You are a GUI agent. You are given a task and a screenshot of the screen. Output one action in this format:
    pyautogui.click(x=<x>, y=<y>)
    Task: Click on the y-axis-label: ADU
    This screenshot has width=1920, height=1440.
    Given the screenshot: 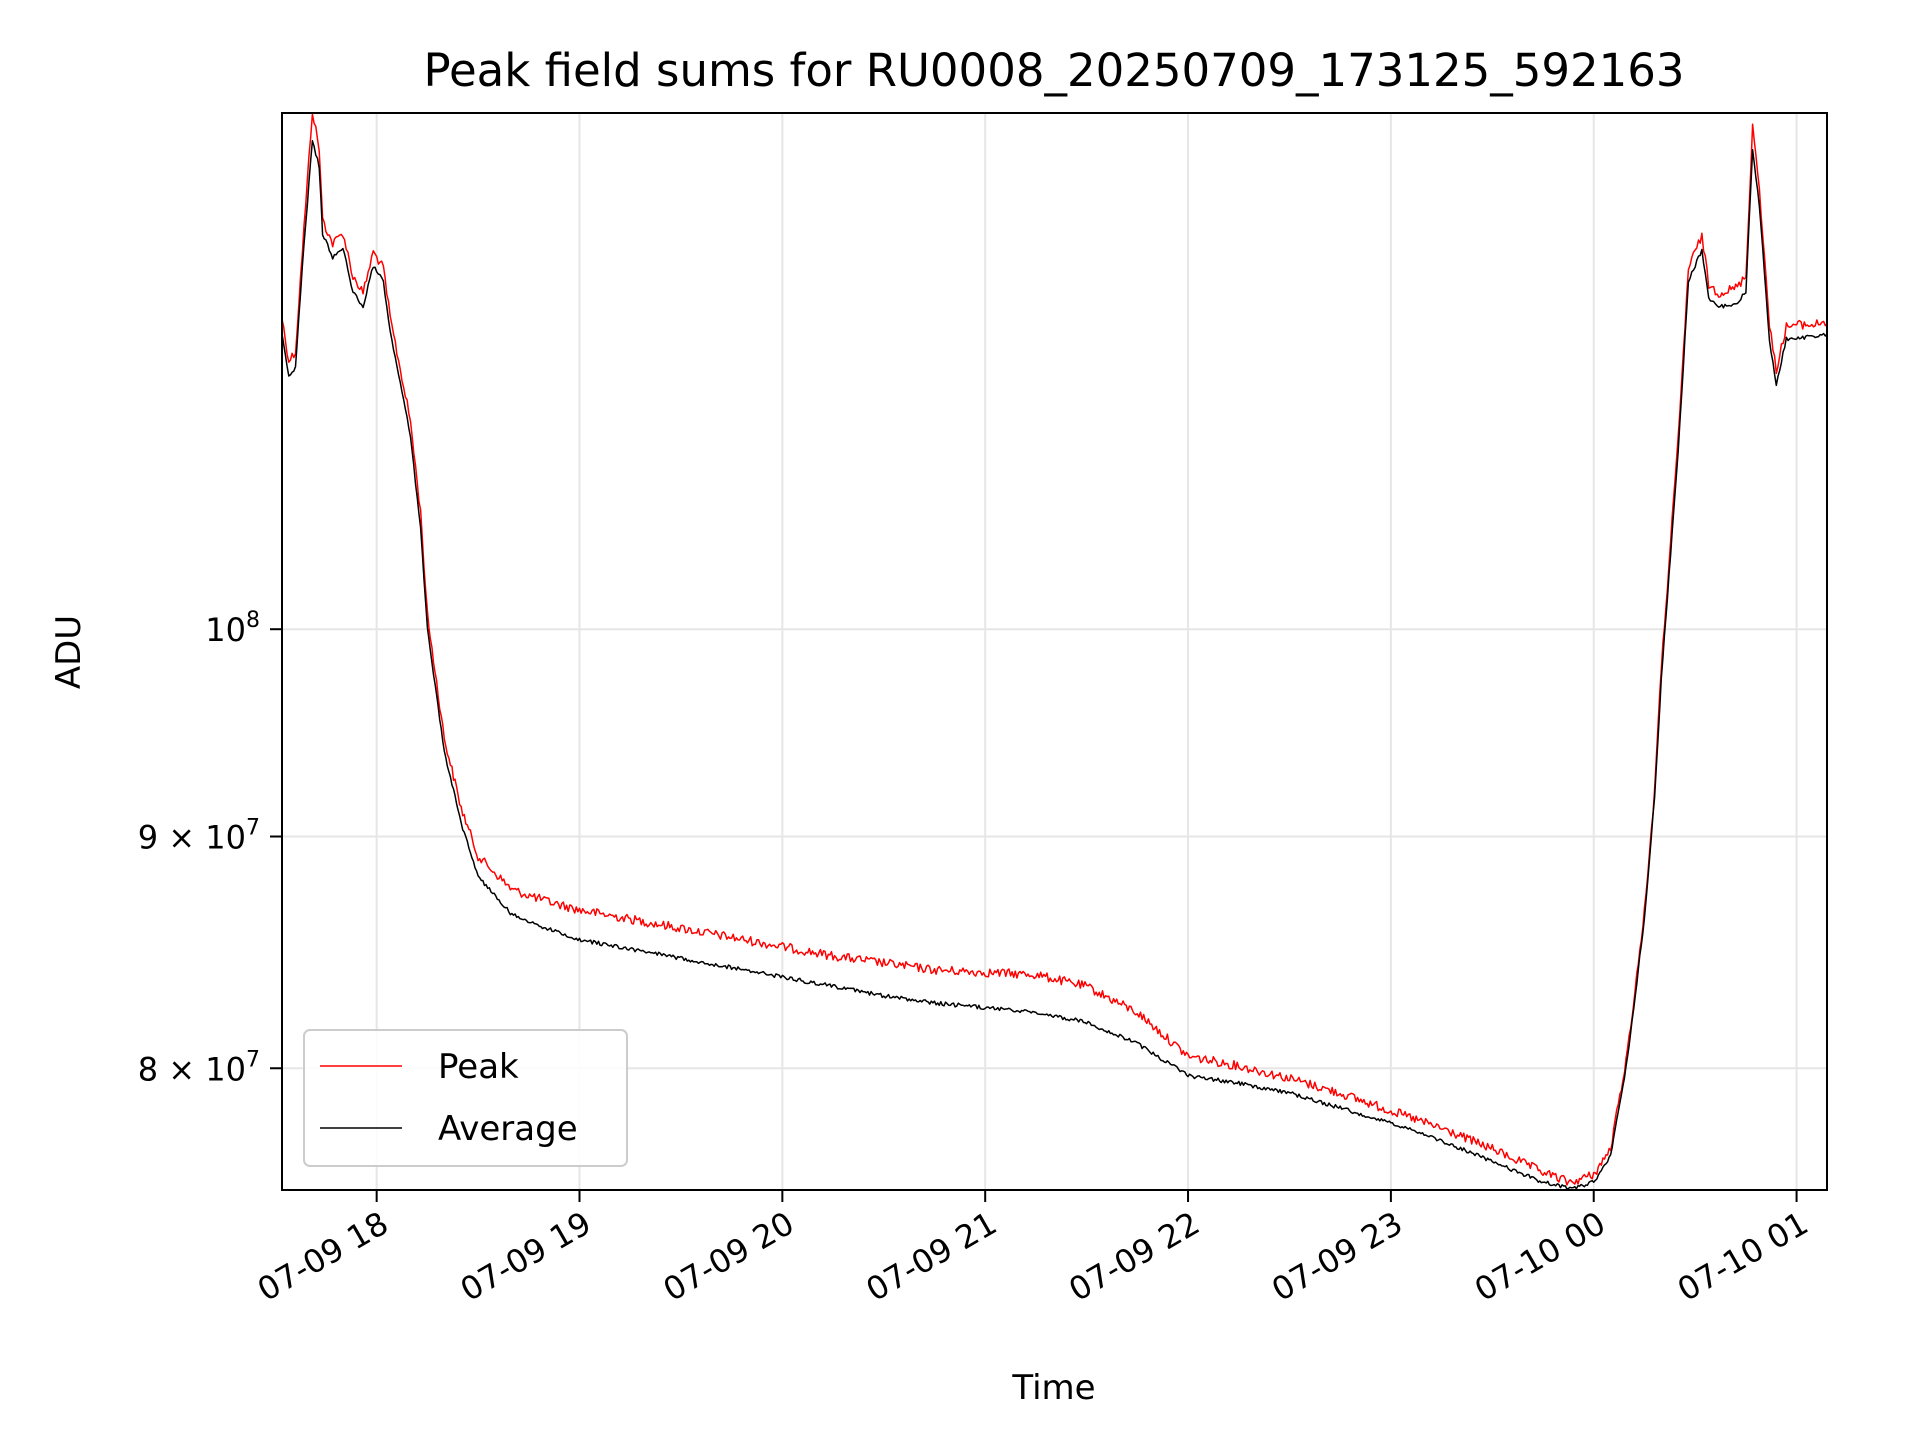 What is the action you would take?
    pyautogui.click(x=69, y=652)
    